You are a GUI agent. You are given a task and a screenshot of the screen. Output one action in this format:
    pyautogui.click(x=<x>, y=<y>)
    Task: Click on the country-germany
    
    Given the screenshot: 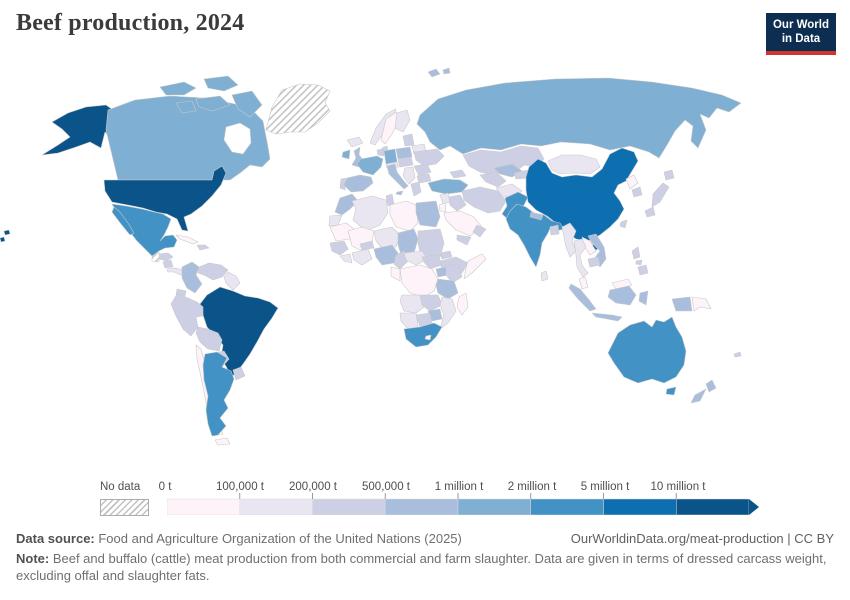 What is the action you would take?
    pyautogui.click(x=390, y=156)
    